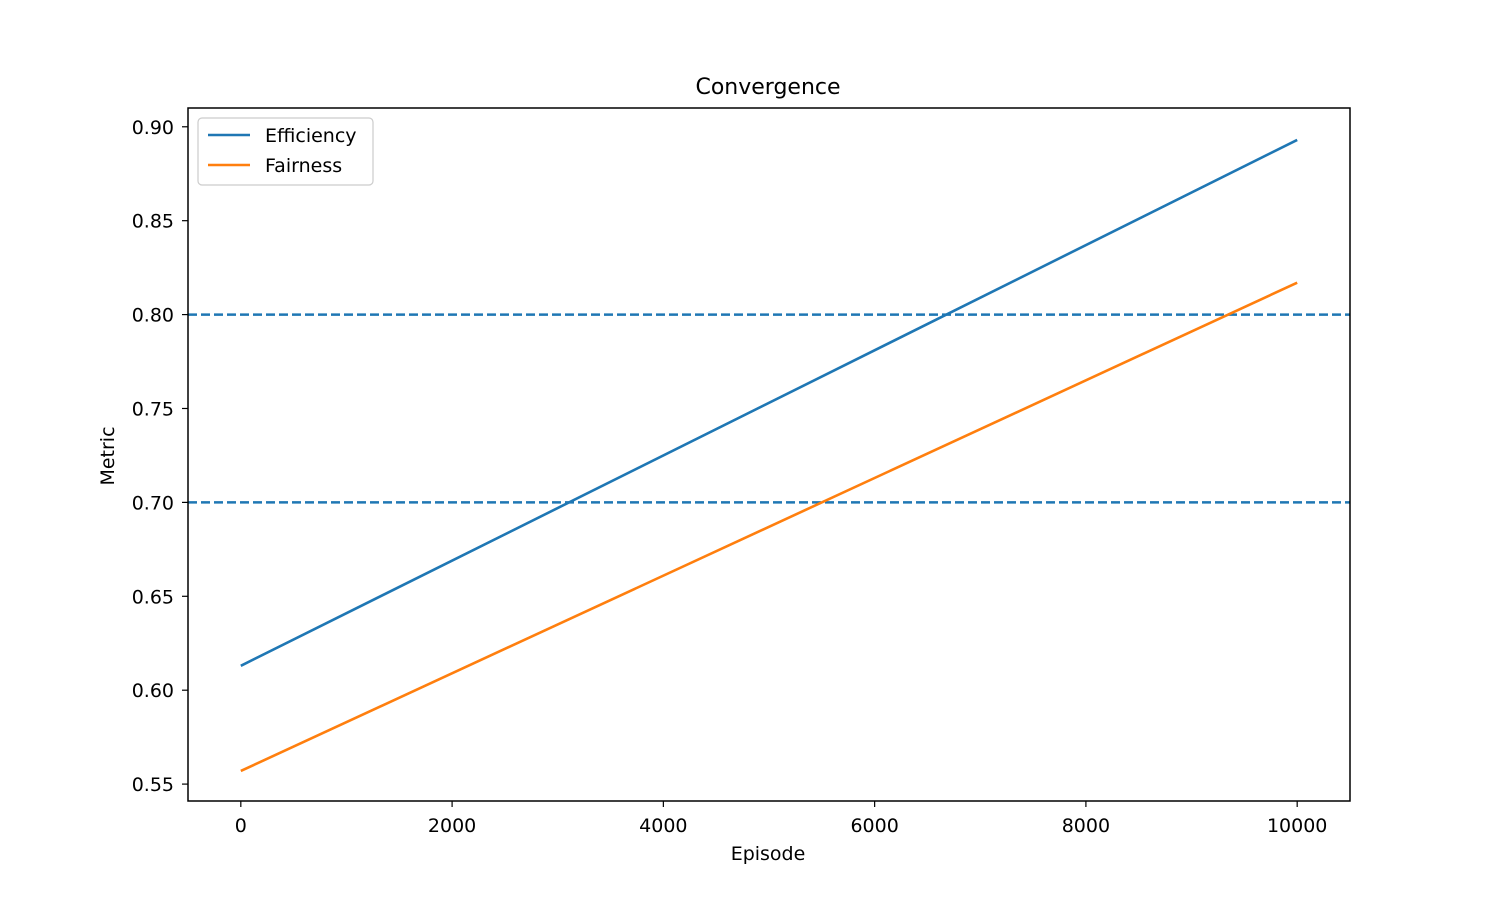 The width and height of the screenshot is (1500, 900). Describe the element at coordinates (153, 316) in the screenshot. I see `y-tick-label: 0.80` at that location.